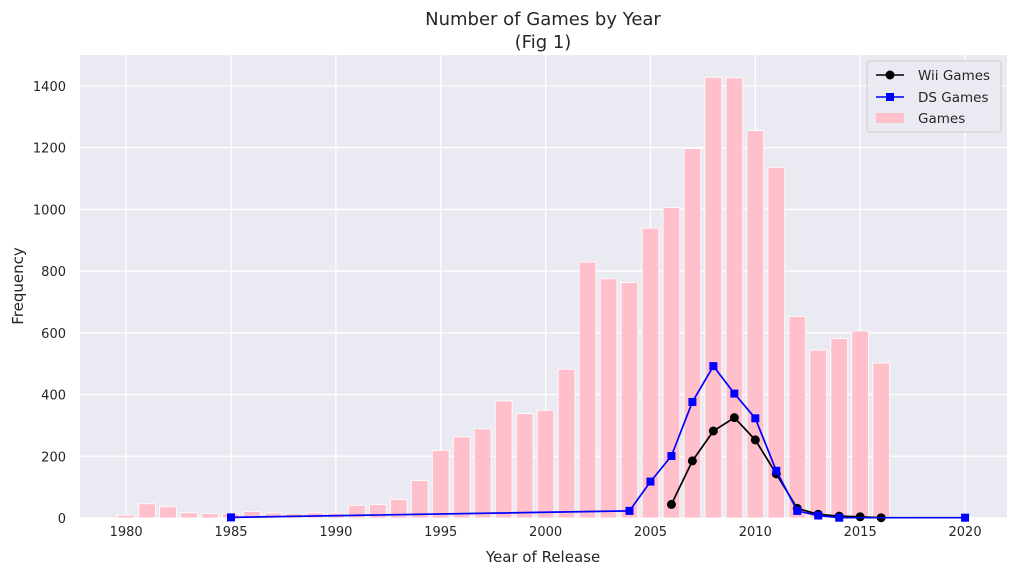  What do you see at coordinates (252, 515) in the screenshot?
I see `bar-1986` at bounding box center [252, 515].